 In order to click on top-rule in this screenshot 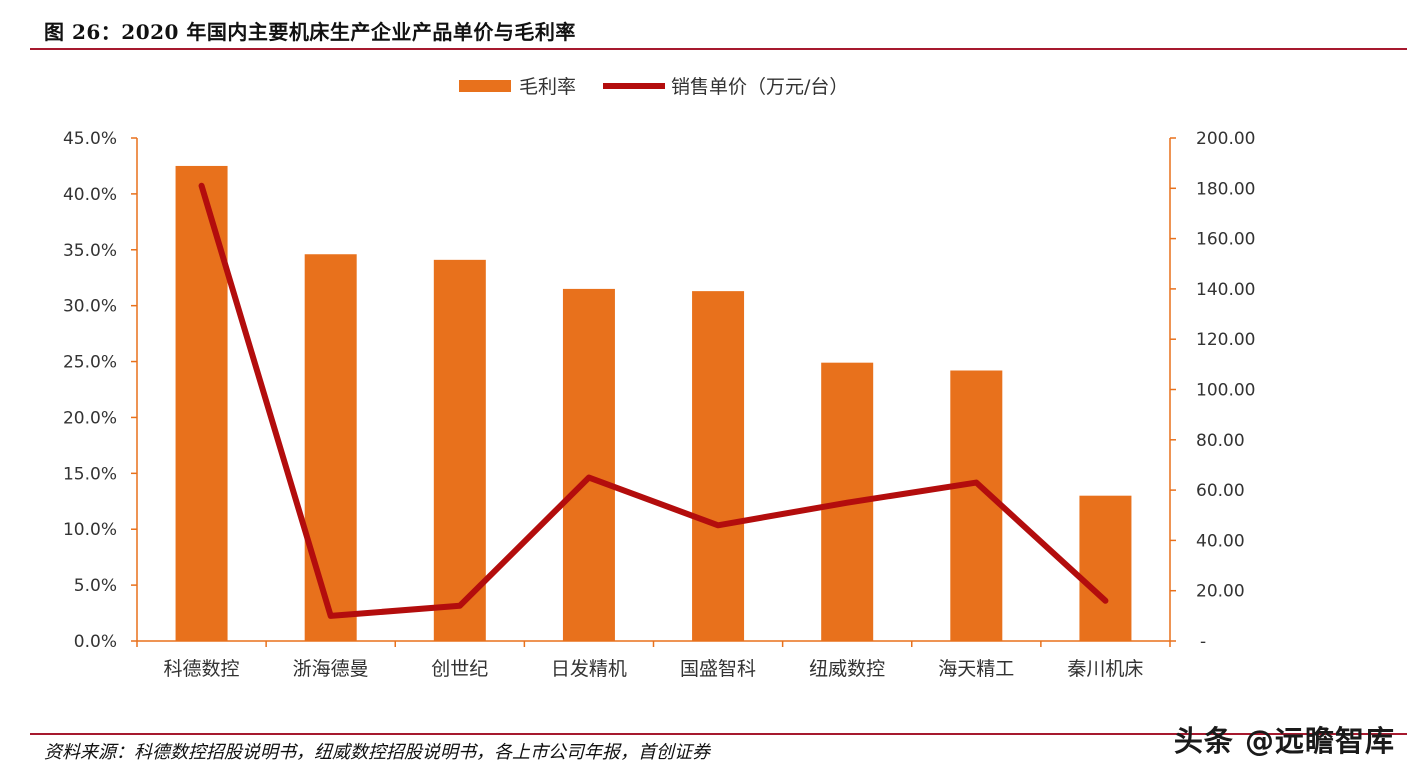, I will do `click(718, 49)`.